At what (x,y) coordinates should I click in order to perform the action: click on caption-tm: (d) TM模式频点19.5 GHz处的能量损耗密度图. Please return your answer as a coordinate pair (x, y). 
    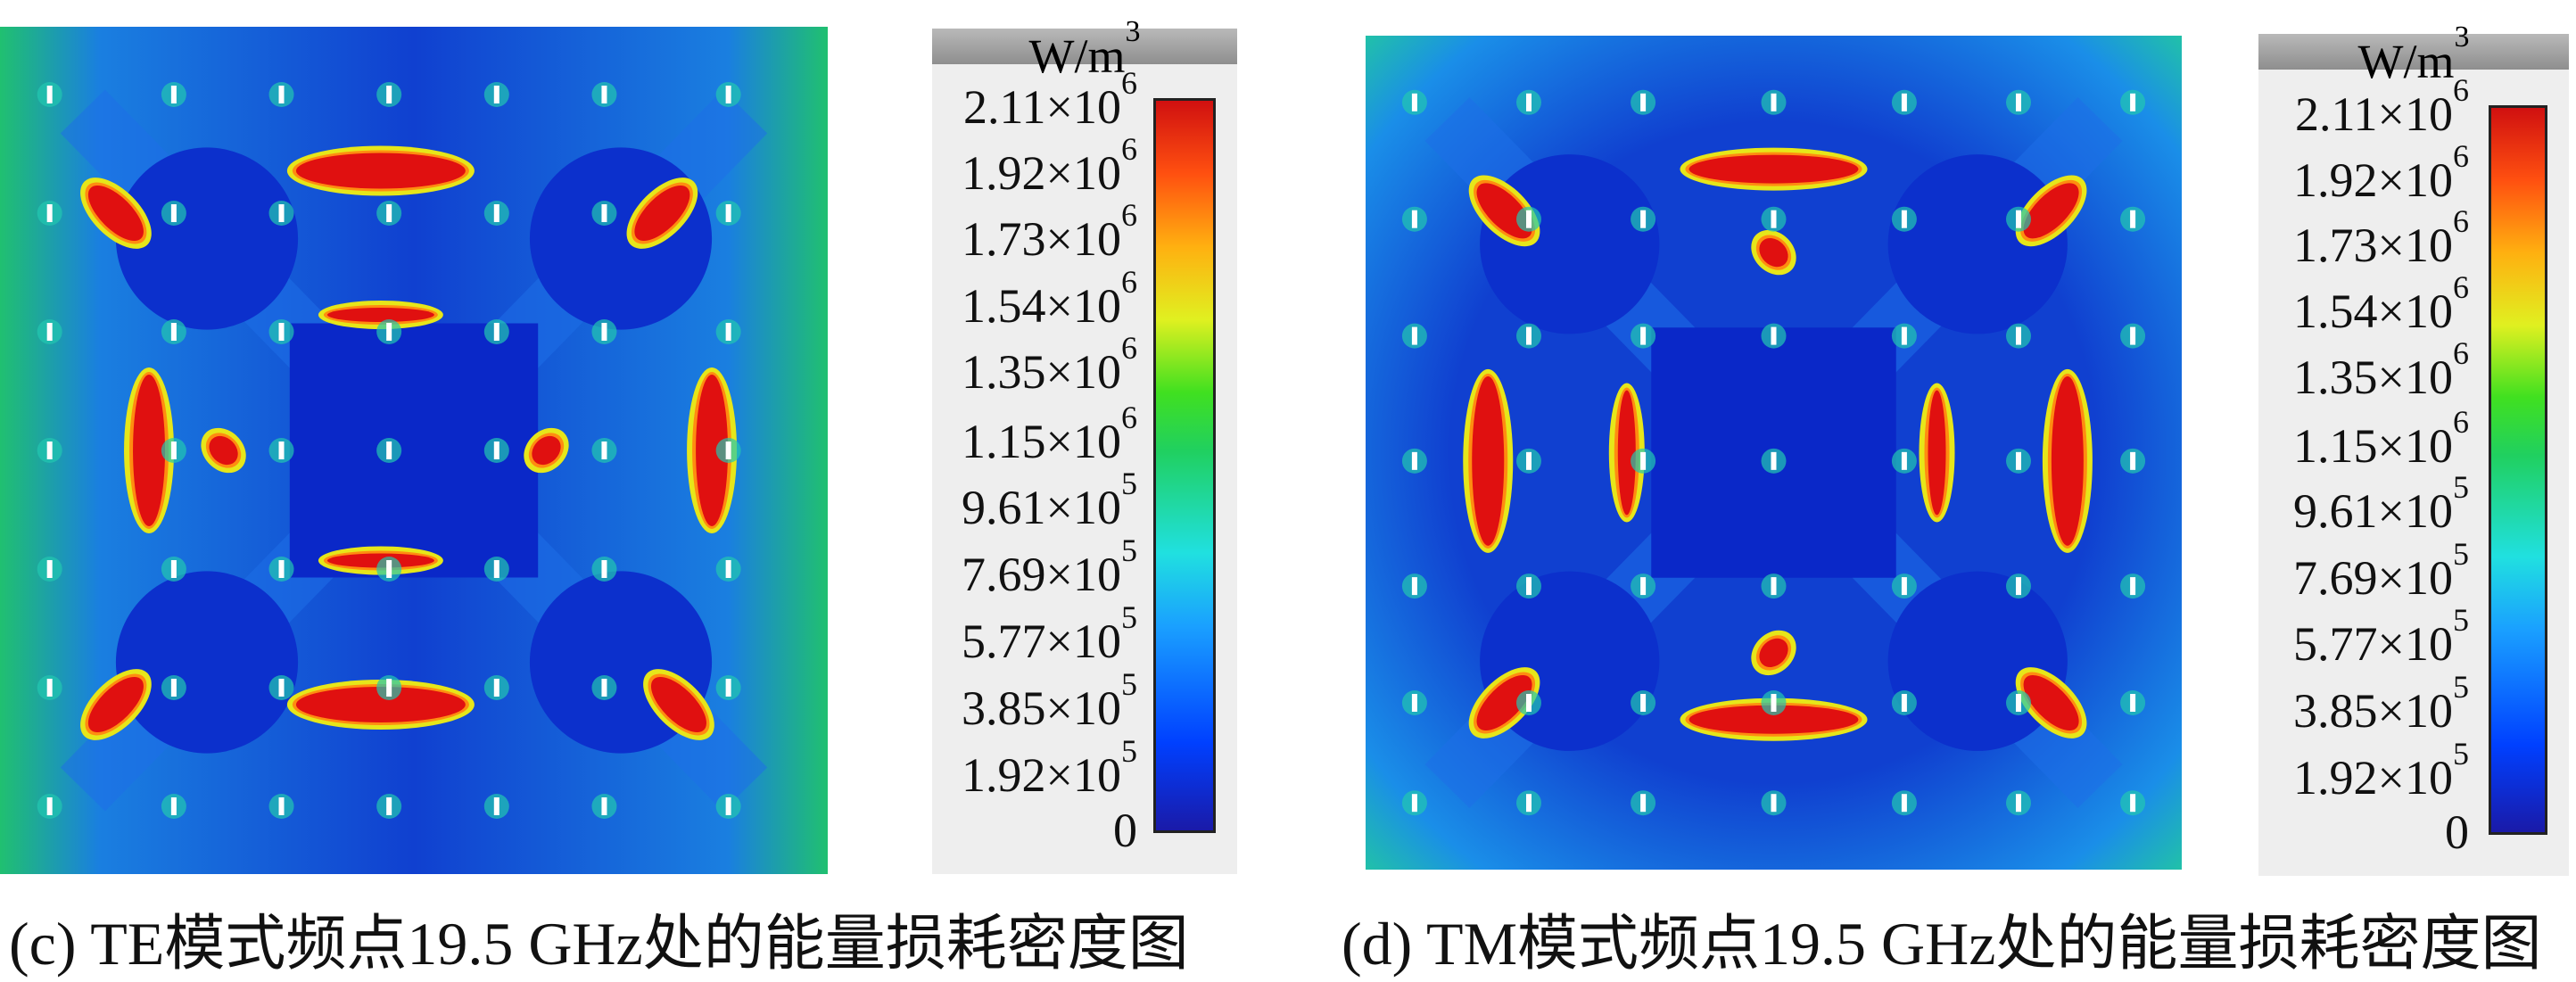
    Looking at the image, I should click on (1942, 944).